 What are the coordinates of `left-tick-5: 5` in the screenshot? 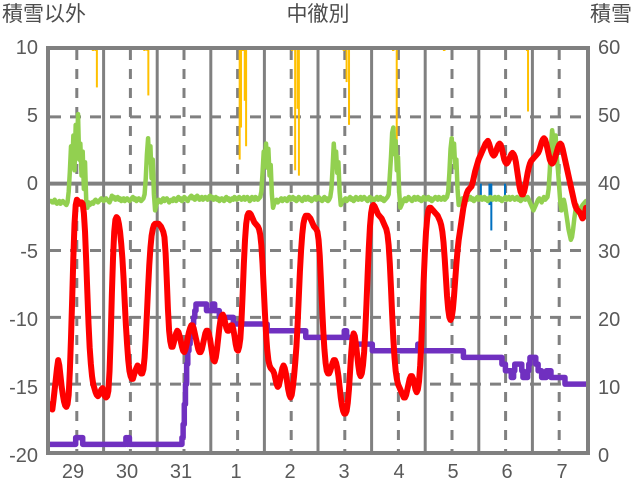 It's located at (32, 116).